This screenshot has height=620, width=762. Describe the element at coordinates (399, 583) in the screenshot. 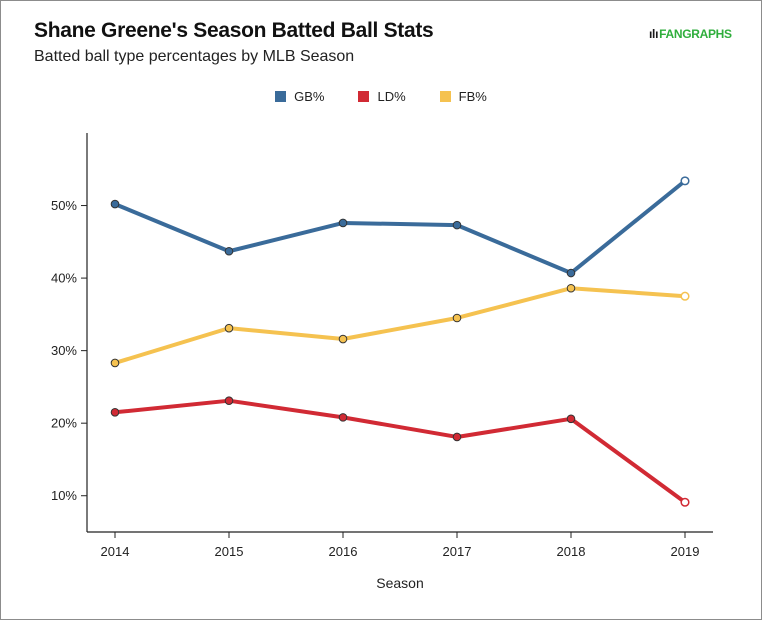

I see `x-axis-title: Season` at that location.